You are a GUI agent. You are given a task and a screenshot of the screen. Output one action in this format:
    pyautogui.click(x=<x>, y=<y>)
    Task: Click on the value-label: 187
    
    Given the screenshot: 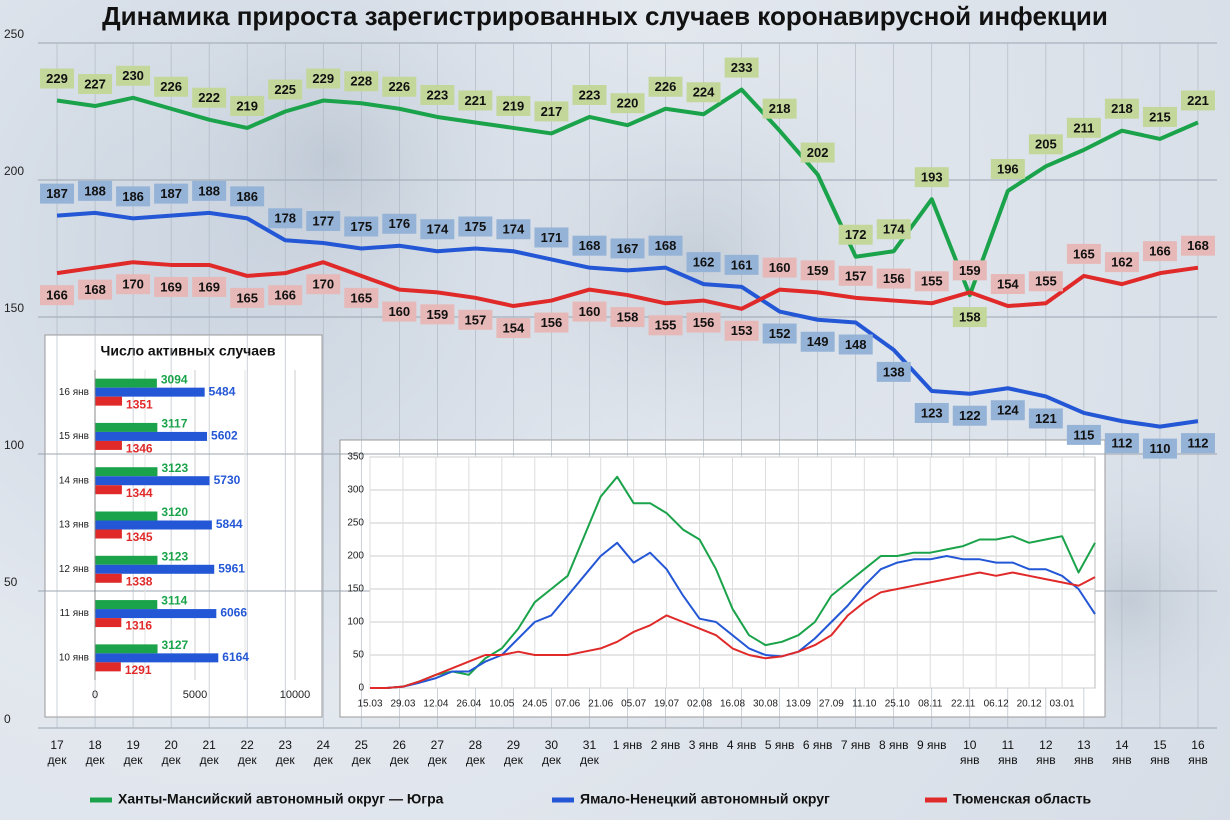 What is the action you would take?
    pyautogui.click(x=171, y=193)
    